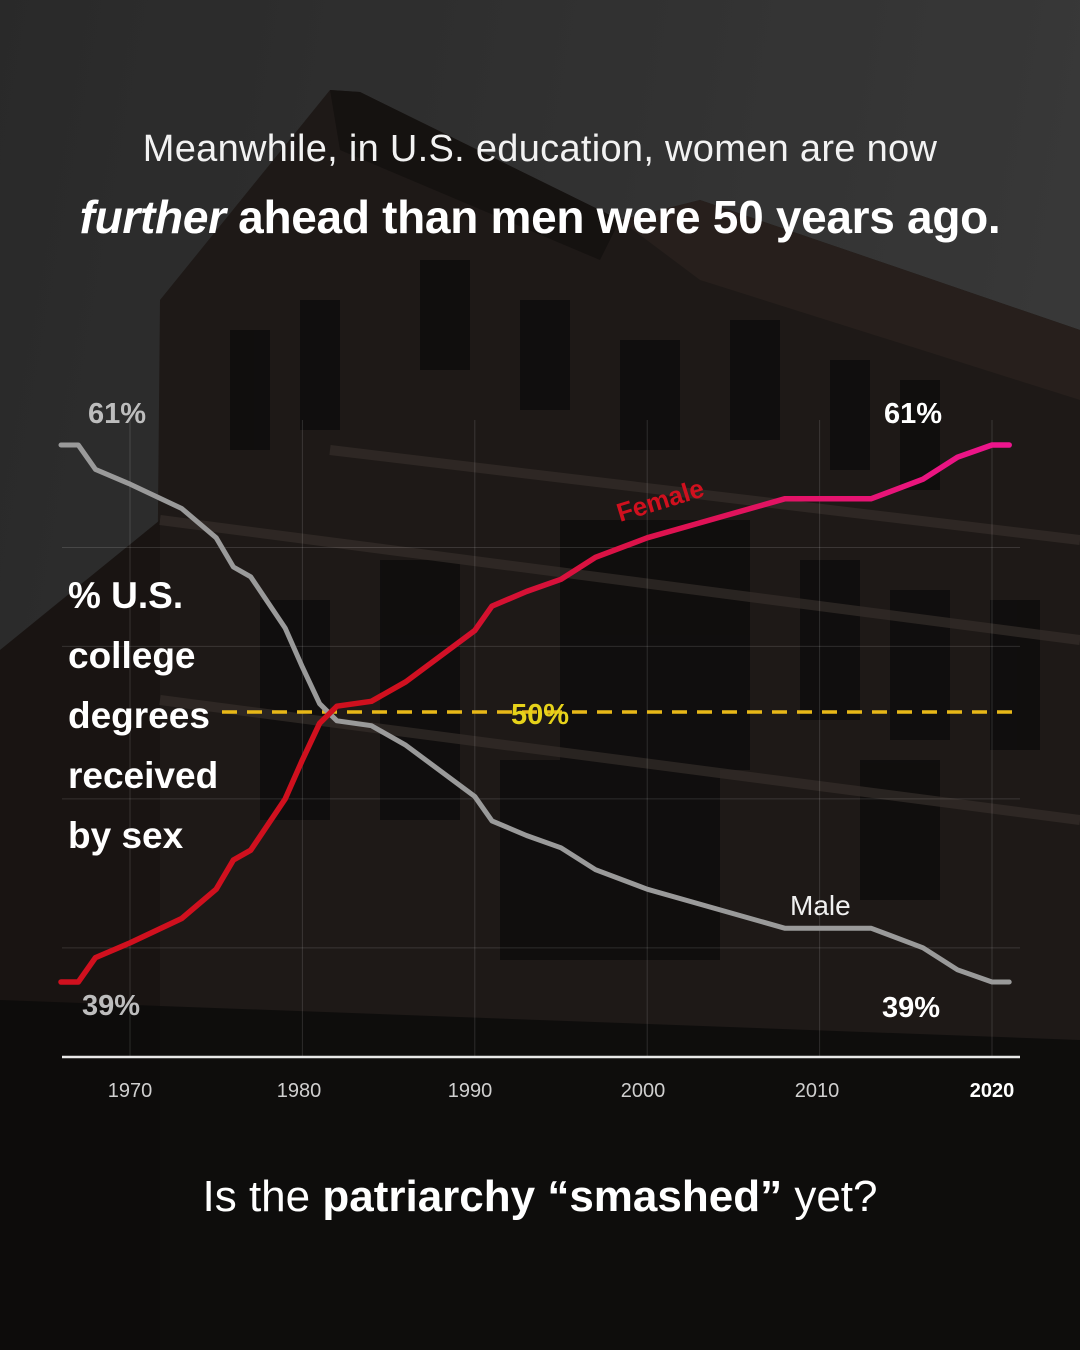 The height and width of the screenshot is (1350, 1080). I want to click on x-tick-1980: 1980, so click(299, 1091).